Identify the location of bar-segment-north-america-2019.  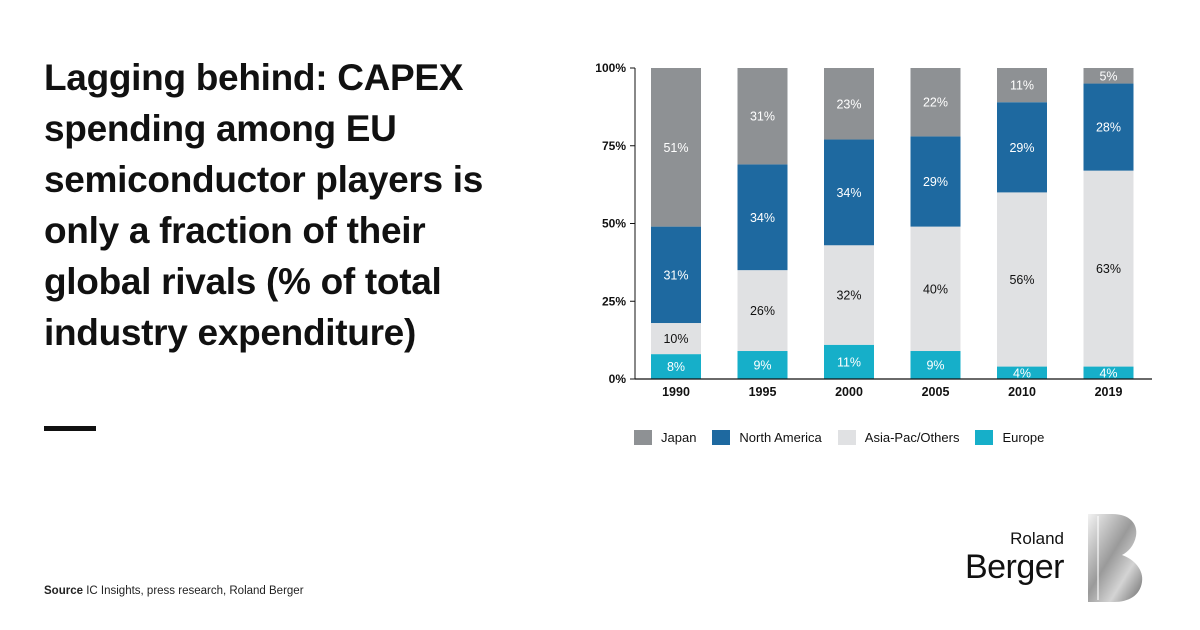
(1108, 127).